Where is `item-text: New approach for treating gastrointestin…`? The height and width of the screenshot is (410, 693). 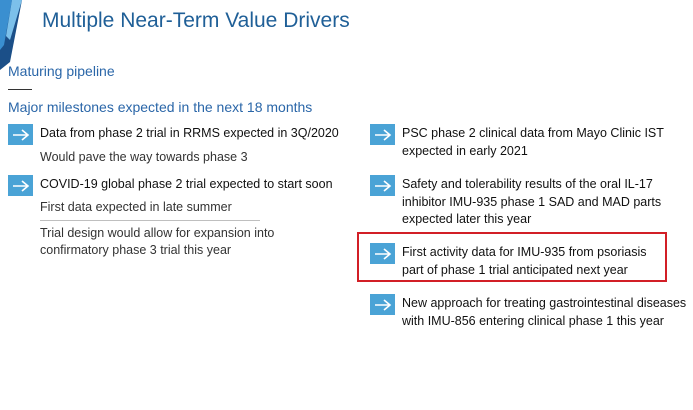 item-text: New approach for treating gastrointestin… is located at coordinates (544, 303).